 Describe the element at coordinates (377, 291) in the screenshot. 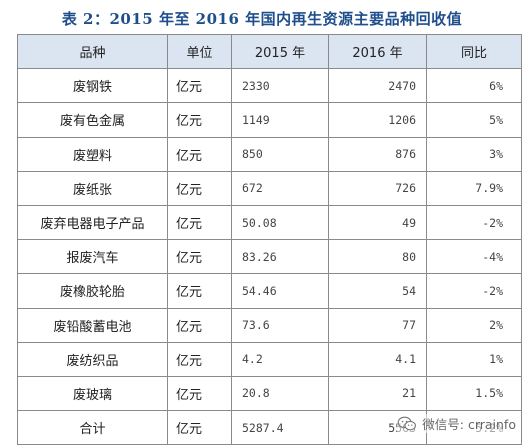

I see `value-2016-cell: 54` at that location.